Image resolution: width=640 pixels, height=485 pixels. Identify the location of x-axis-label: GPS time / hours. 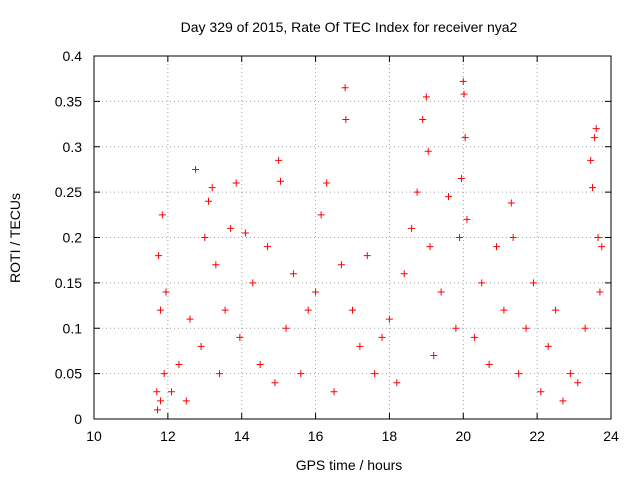
(349, 465).